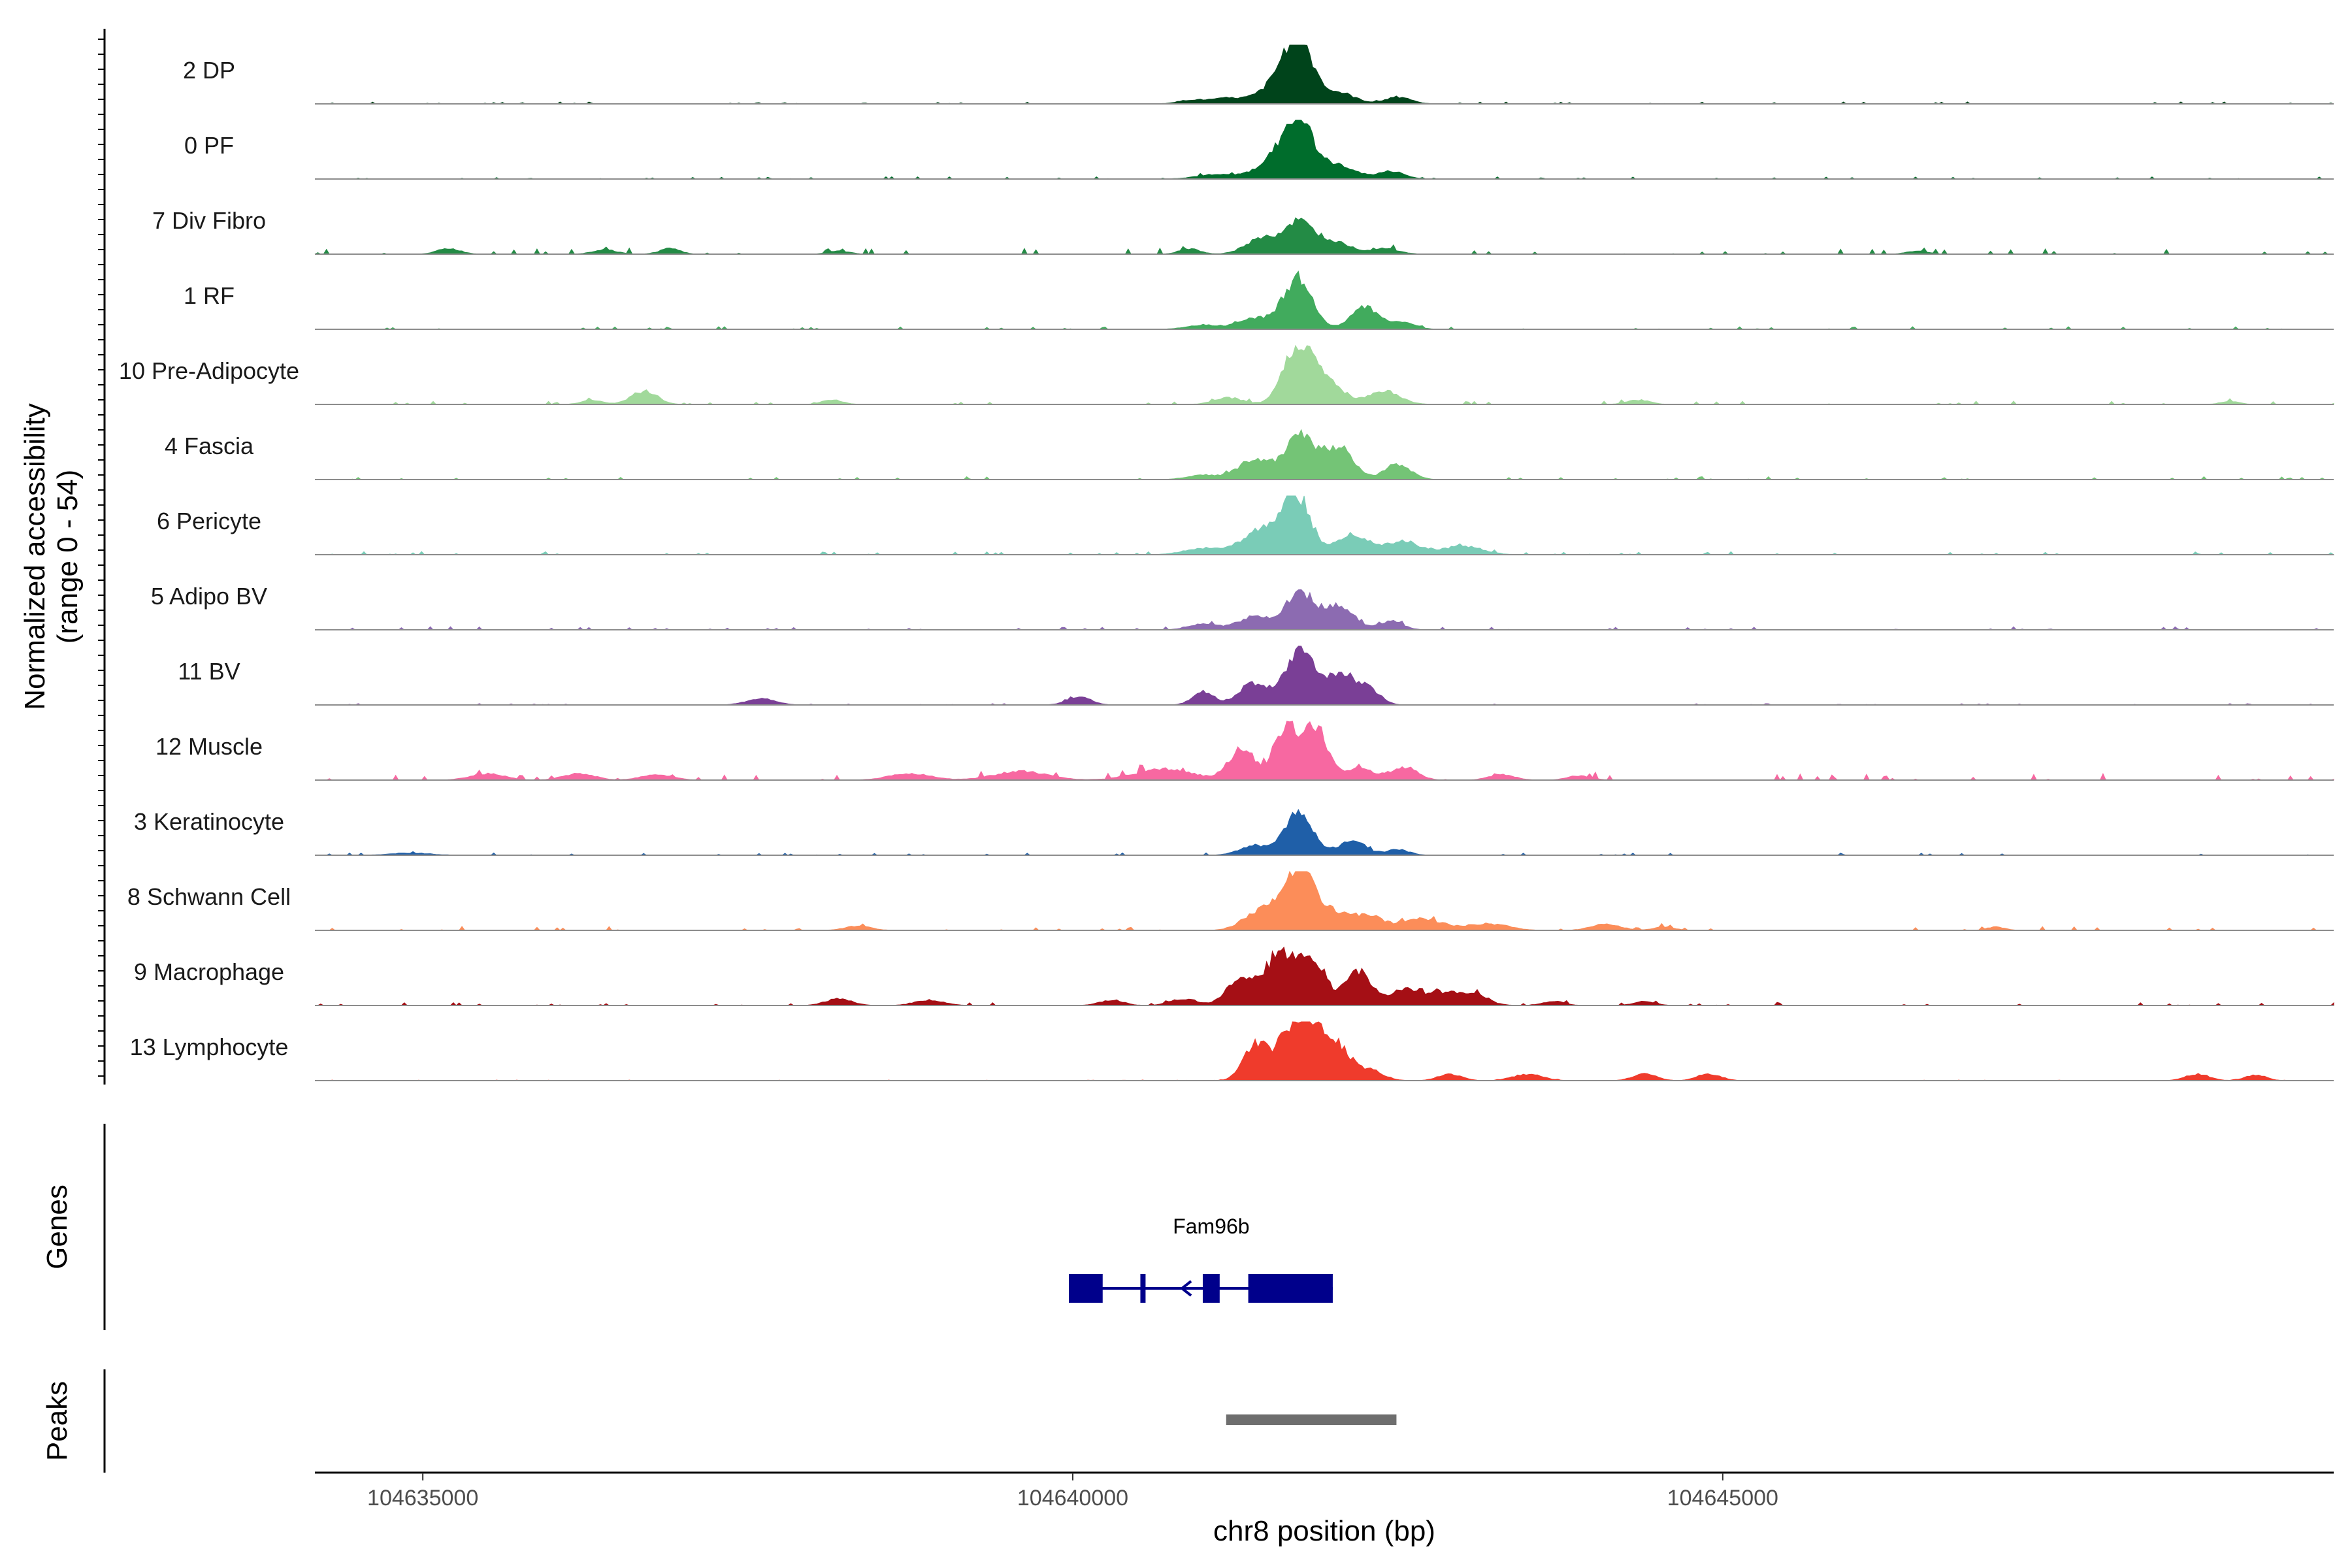 The width and height of the screenshot is (2352, 1568). I want to click on track-label: 4 Fascia, so click(209, 446).